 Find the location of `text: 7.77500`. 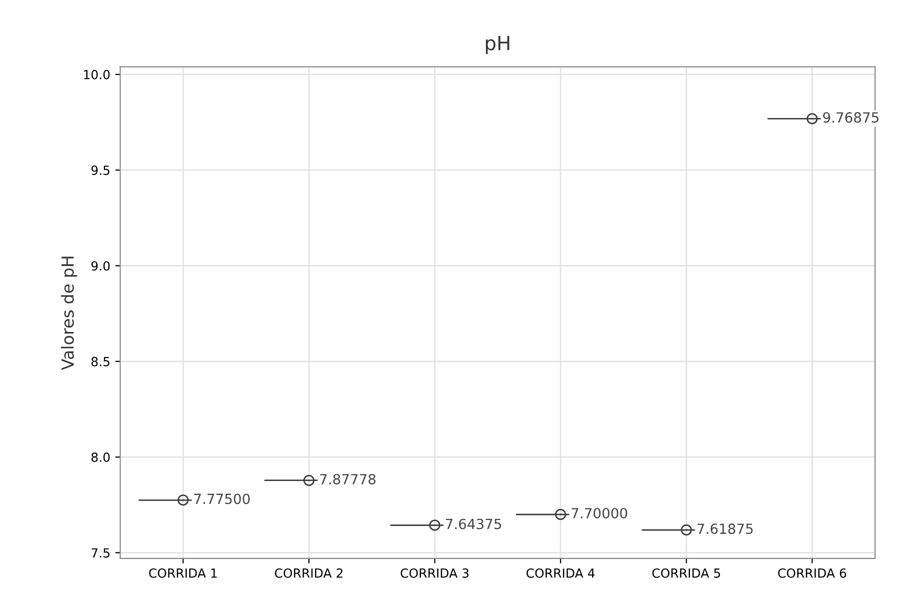

text: 7.77500 is located at coordinates (222, 499).